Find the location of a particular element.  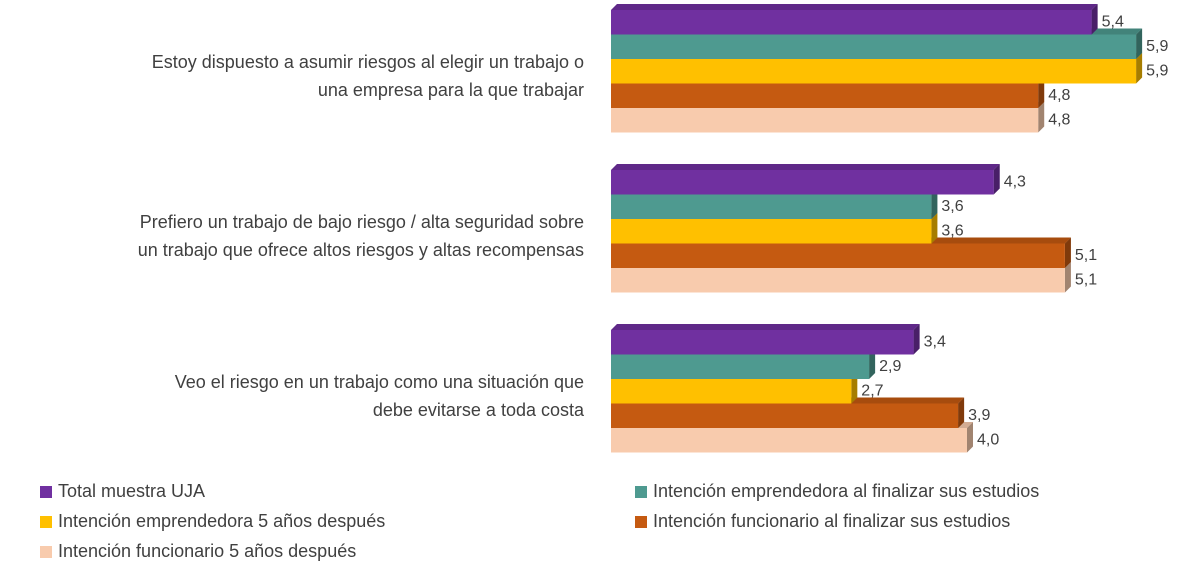

data-label: 4,3 is located at coordinates (1015, 181).